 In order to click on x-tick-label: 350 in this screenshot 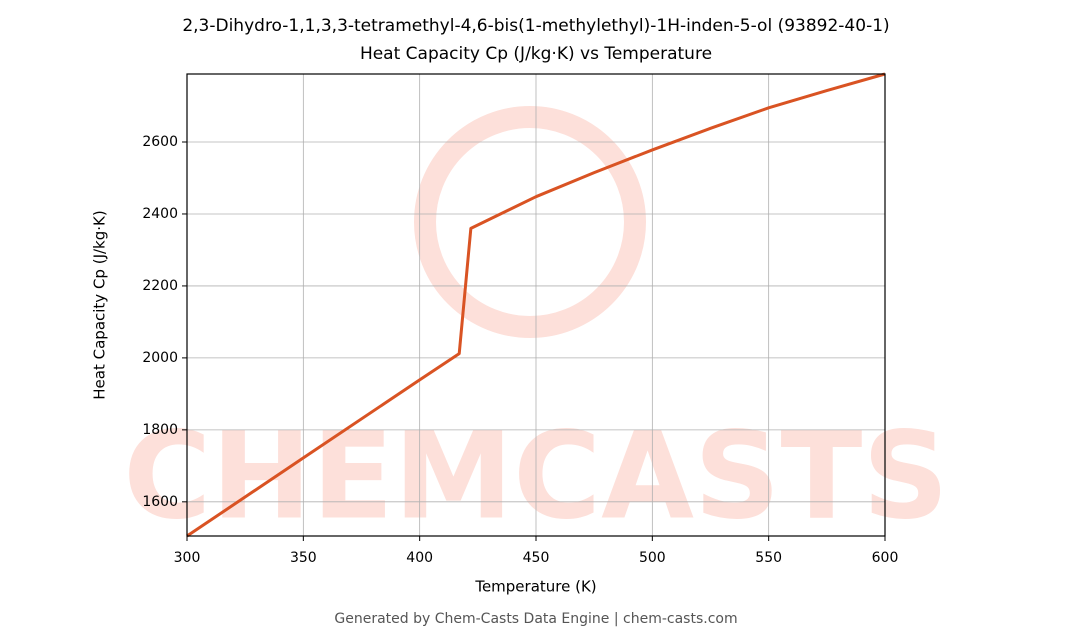, I will do `click(303, 558)`.